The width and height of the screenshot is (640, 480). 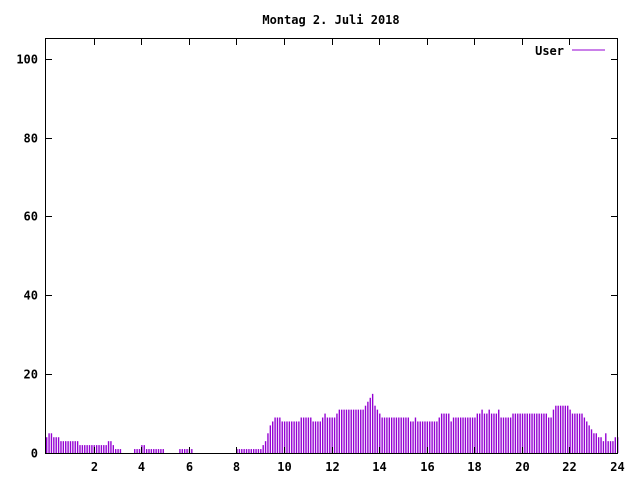 I want to click on x-tick-label: 24, so click(x=617, y=467).